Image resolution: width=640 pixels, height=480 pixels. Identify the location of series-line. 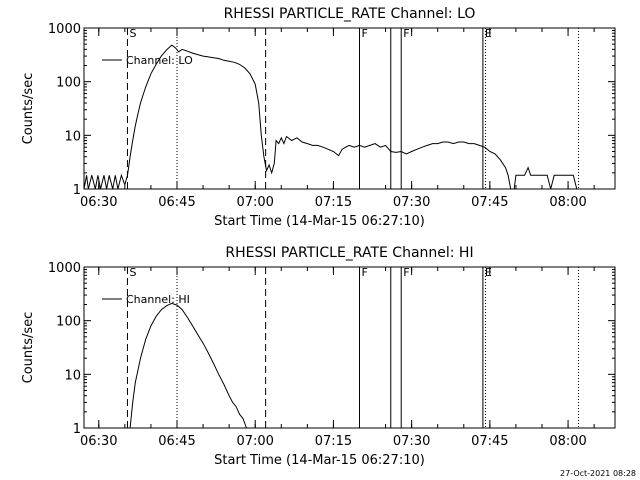
(188, 365).